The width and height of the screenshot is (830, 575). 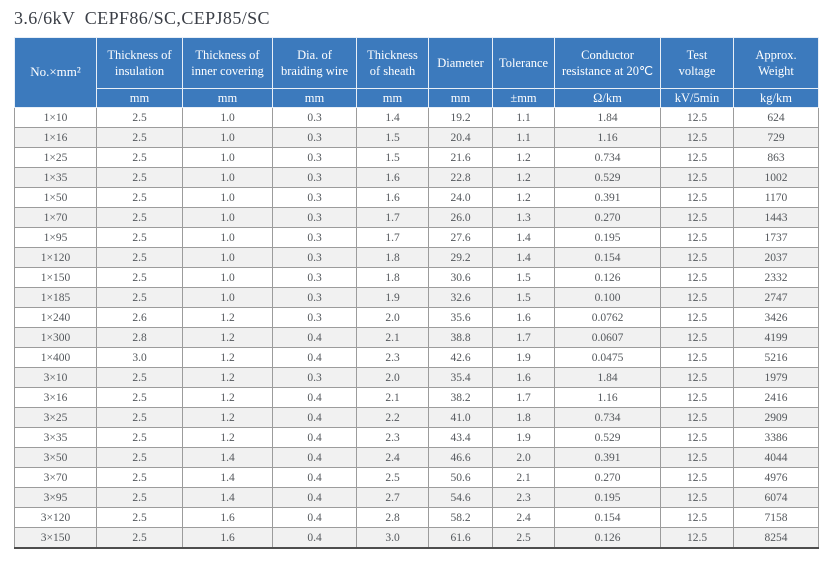 I want to click on table-cell: 1.5, so click(x=392, y=138).